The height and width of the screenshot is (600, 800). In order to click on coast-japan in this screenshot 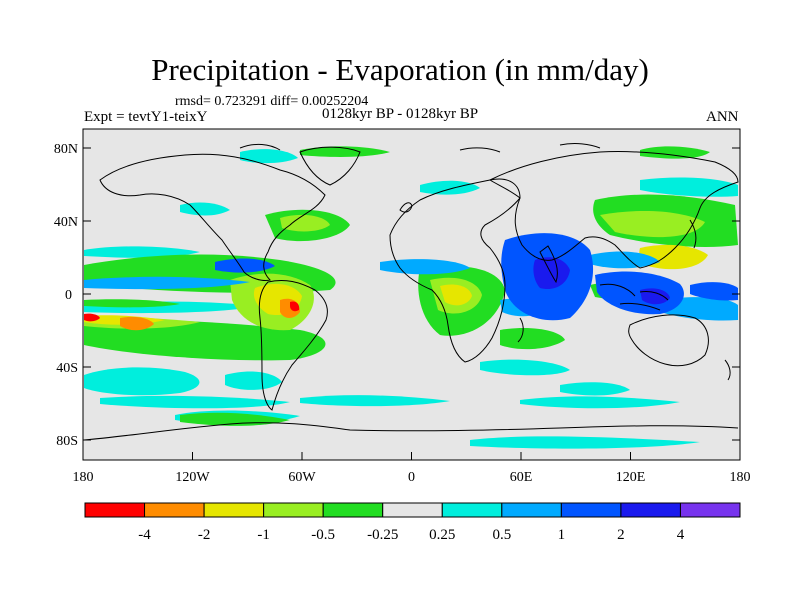, I will do `click(693, 234)`.